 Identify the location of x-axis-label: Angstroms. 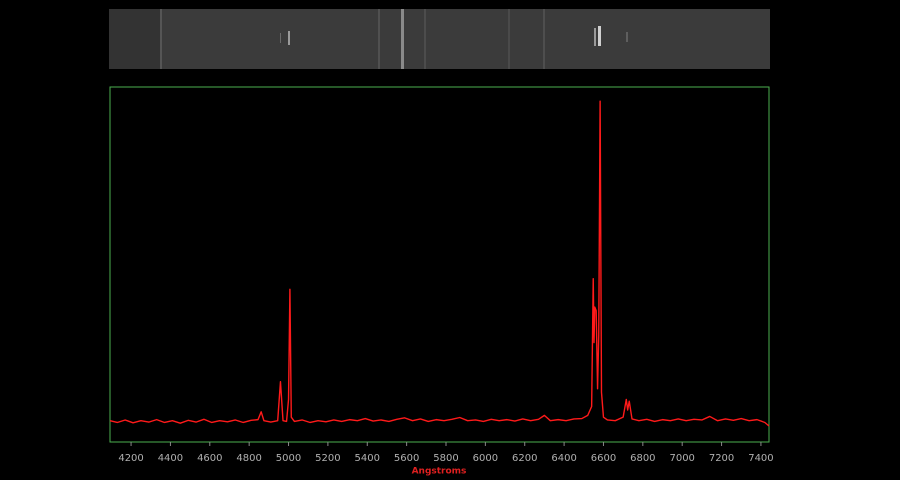
(439, 472).